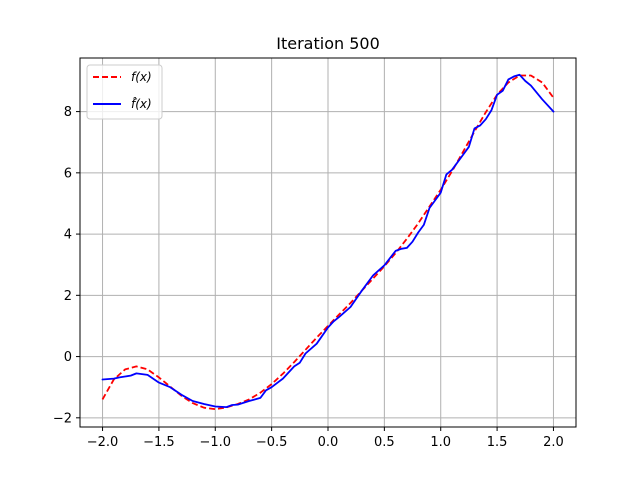 This screenshot has width=640, height=485. Describe the element at coordinates (272, 442) in the screenshot. I see `x-tick-label: −0.5` at that location.